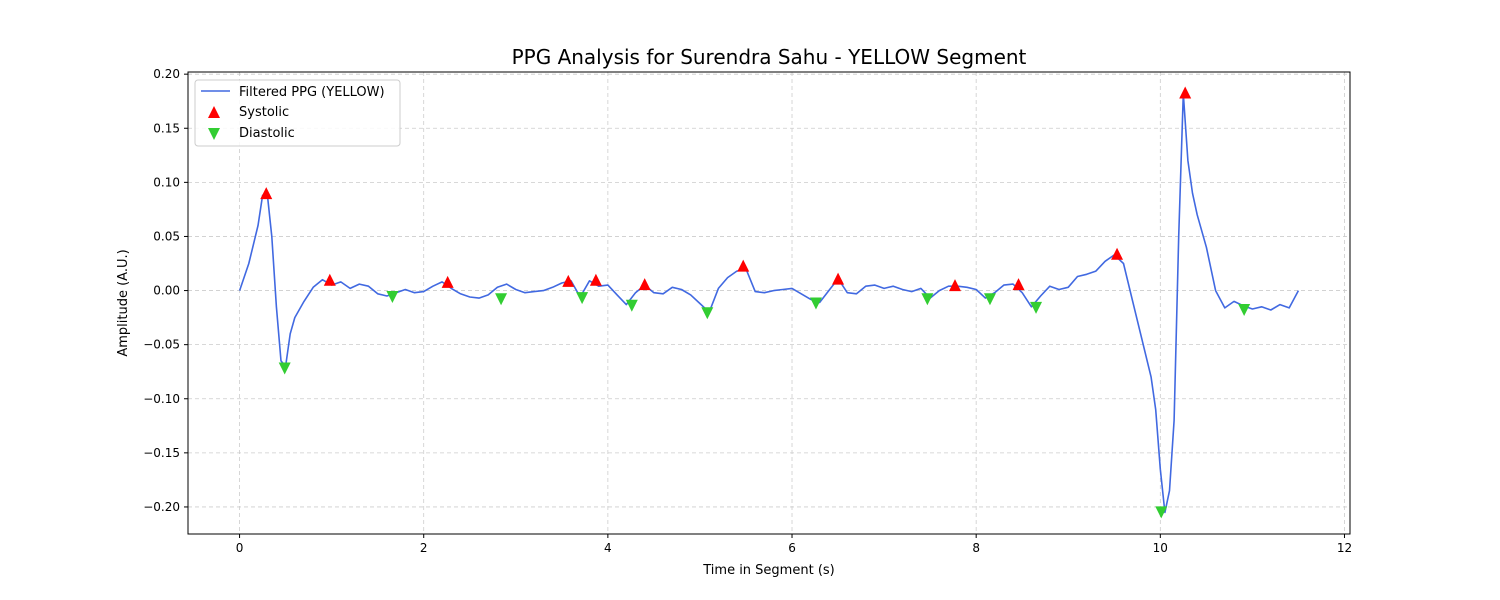 The width and height of the screenshot is (1500, 600). I want to click on legend: Filtered PPG (YELLOW) Systolic Diastolic, so click(297, 113).